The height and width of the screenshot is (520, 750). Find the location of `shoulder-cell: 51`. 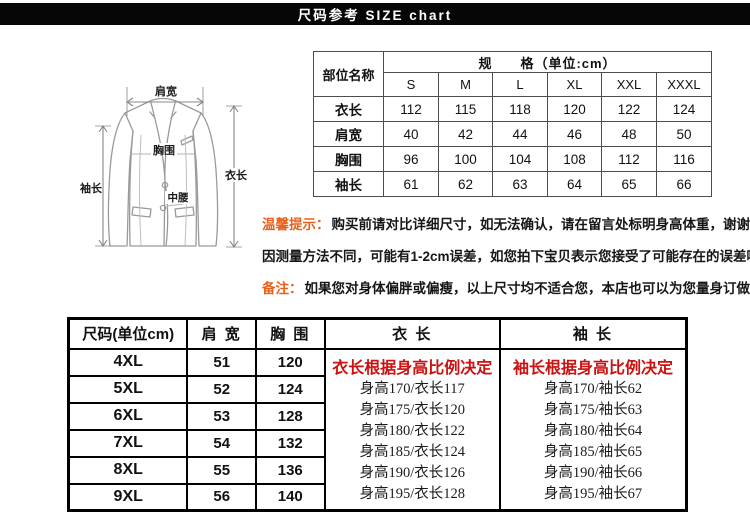

shoulder-cell: 51 is located at coordinates (221, 362).